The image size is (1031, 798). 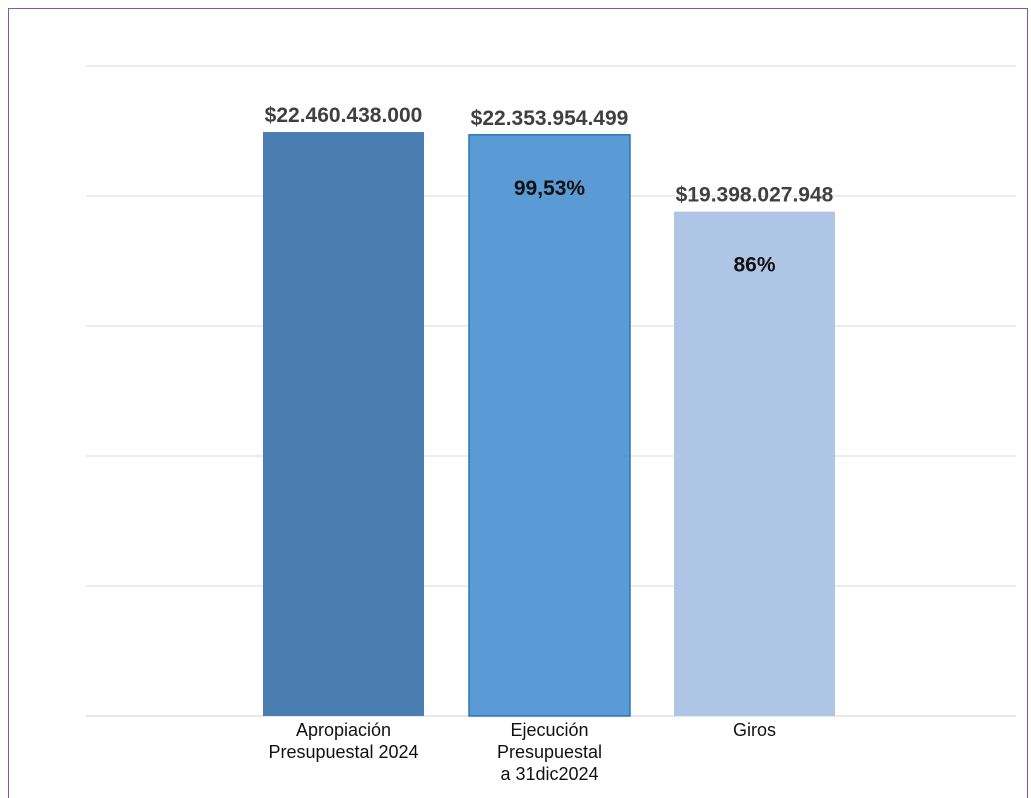 I want to click on category-label: a 31dic2024, so click(x=549, y=774).